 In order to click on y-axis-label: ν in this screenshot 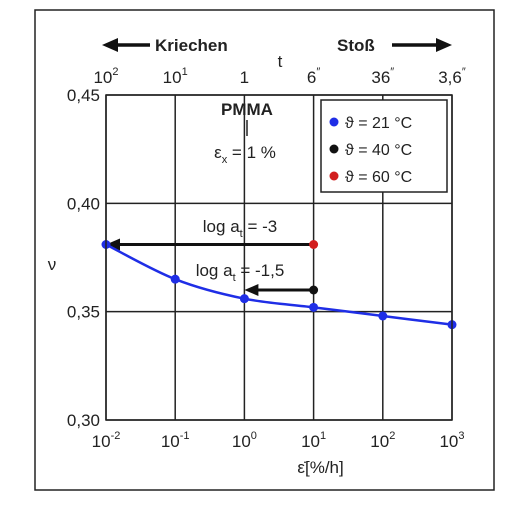, I will do `click(52, 264)`.